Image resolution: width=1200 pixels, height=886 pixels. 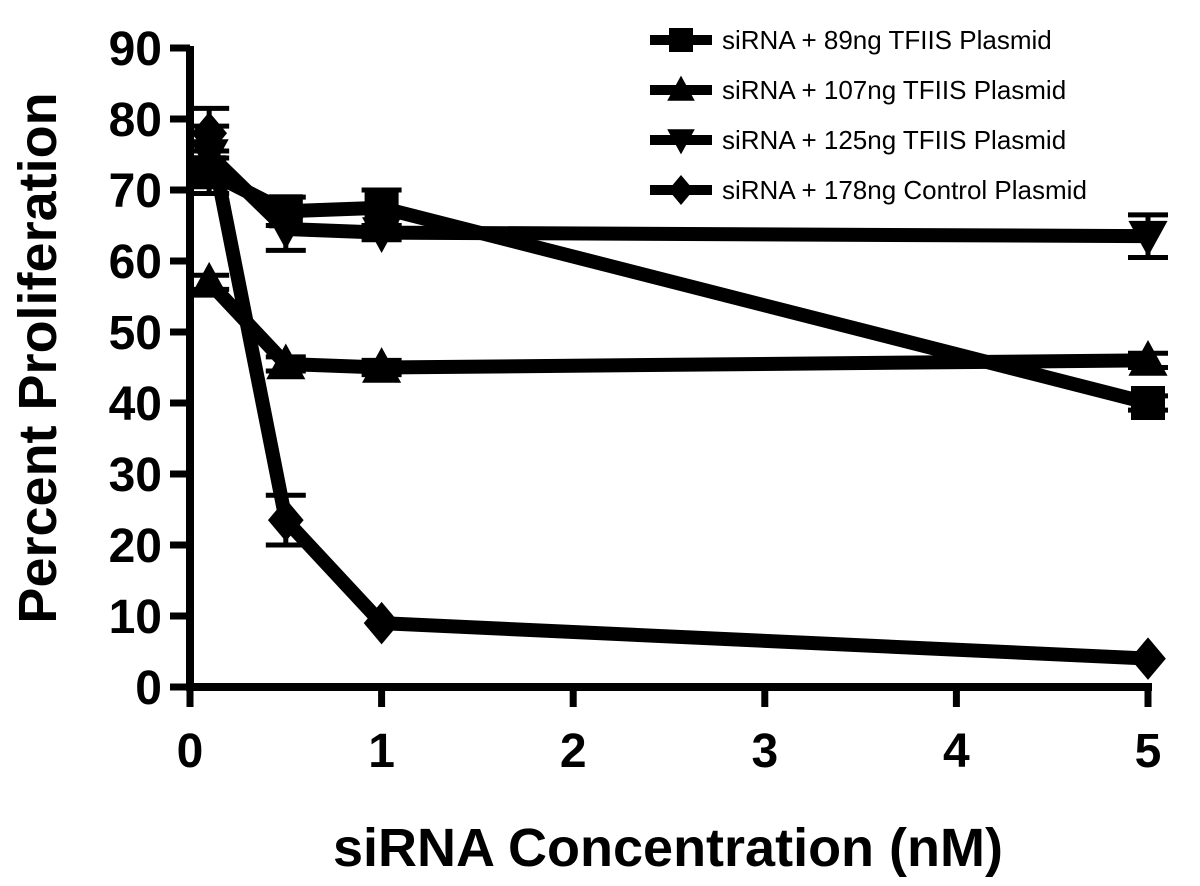 I want to click on y-axis-title: Percent Proliferation, so click(x=38, y=357).